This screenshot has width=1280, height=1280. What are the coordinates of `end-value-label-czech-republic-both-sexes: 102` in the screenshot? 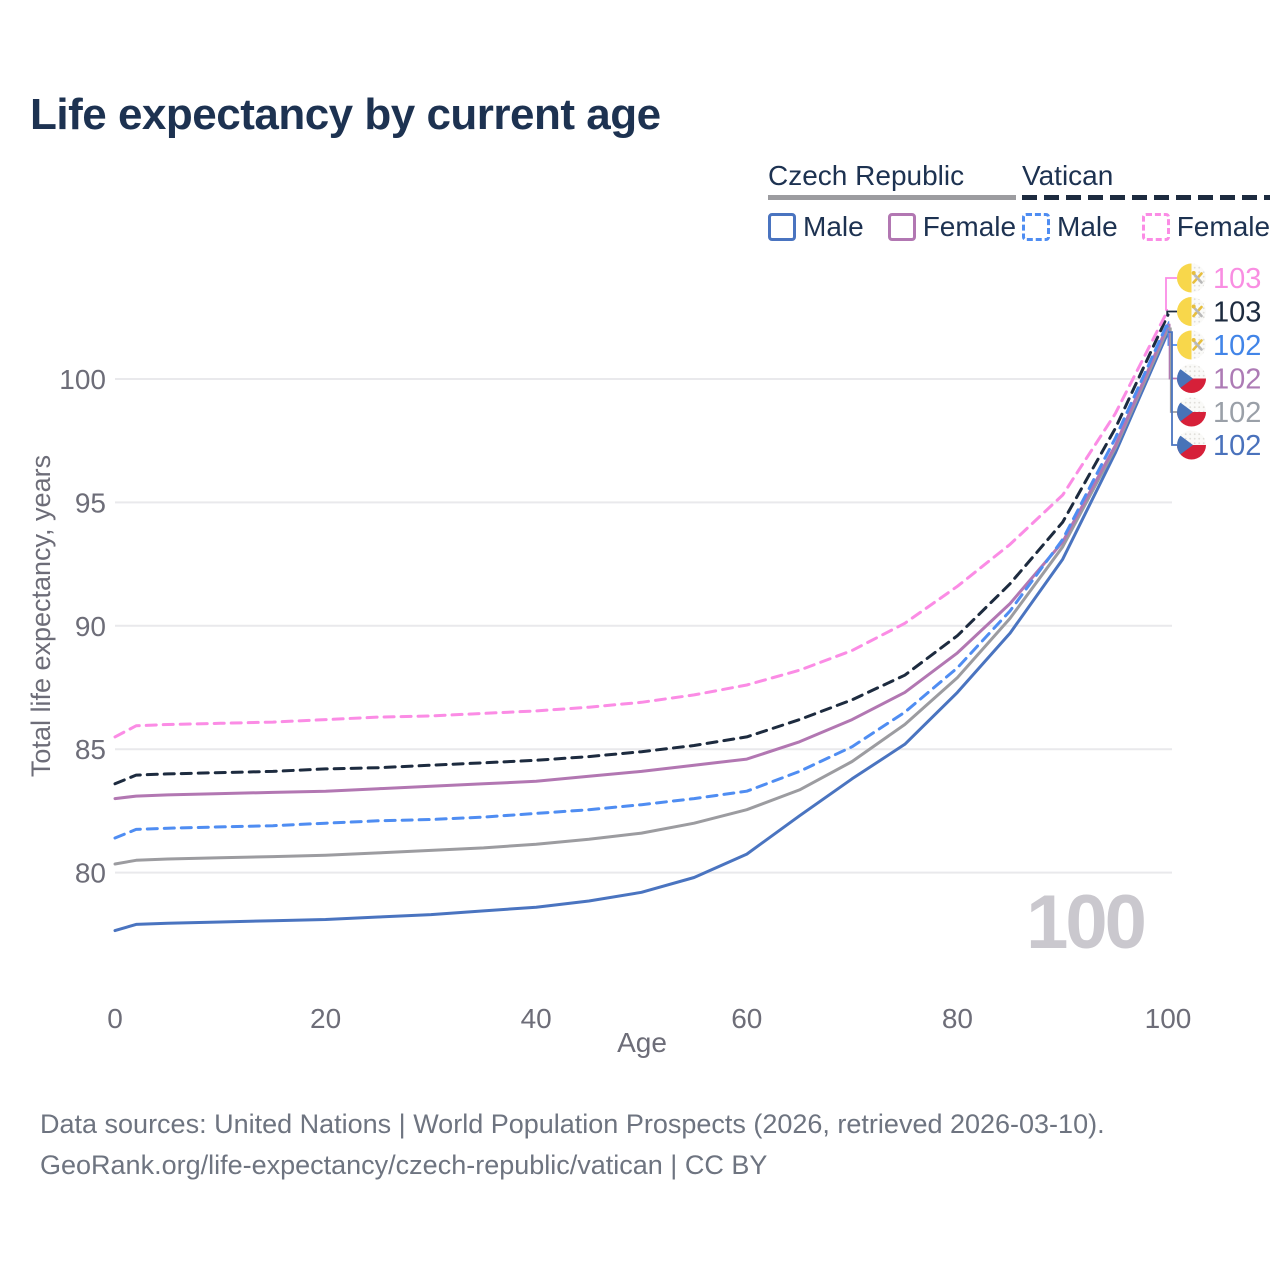 It's located at (1237, 413).